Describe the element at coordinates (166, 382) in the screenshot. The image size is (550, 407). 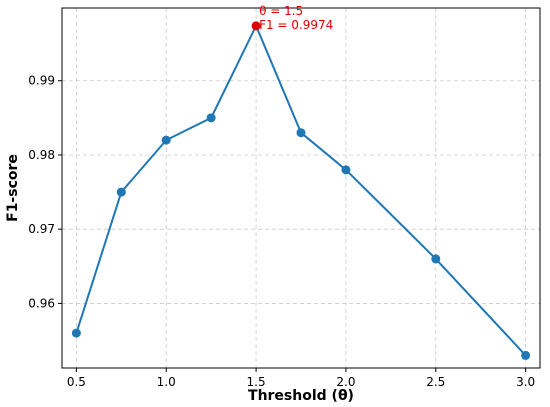
I see `x-tick-label-1: 1.0` at that location.